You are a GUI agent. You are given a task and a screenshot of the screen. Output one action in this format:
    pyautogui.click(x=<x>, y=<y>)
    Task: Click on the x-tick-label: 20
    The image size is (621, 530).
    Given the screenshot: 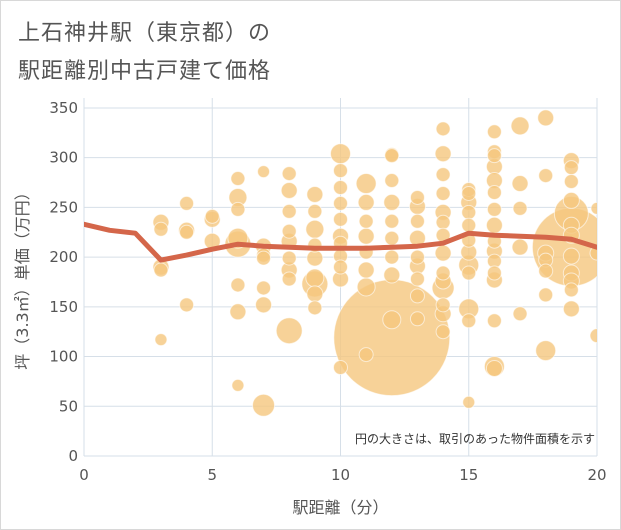 What is the action you would take?
    pyautogui.click(x=596, y=475)
    